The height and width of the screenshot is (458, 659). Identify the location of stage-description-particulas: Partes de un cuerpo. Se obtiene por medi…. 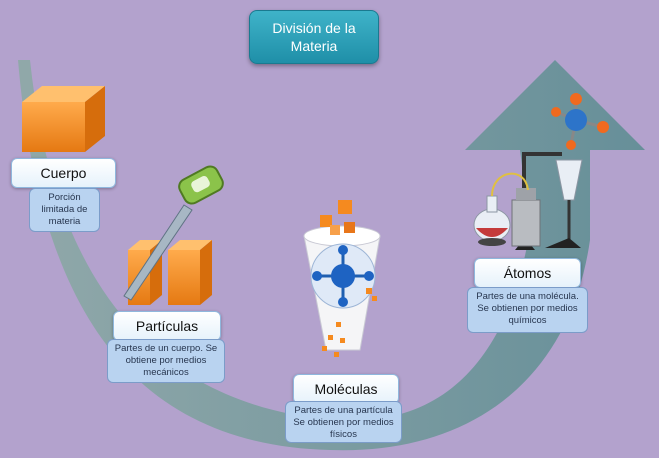
(166, 361).